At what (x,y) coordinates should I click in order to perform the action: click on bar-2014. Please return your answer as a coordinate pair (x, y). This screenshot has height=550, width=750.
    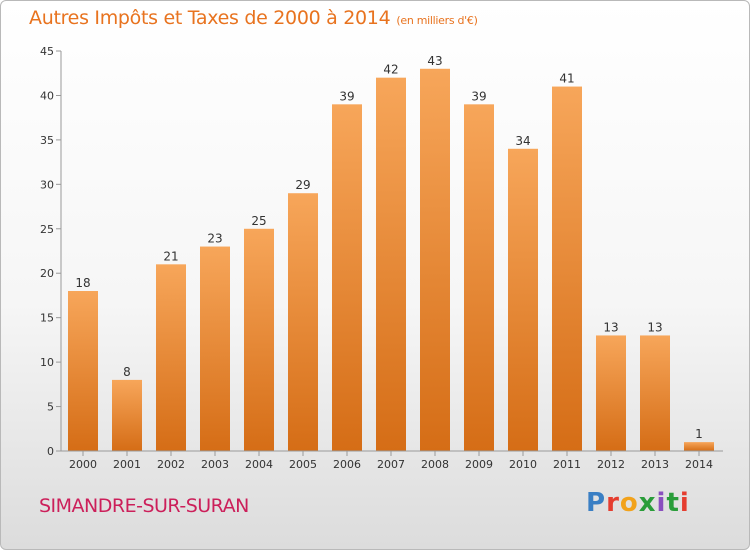
    Looking at the image, I should click on (699, 446).